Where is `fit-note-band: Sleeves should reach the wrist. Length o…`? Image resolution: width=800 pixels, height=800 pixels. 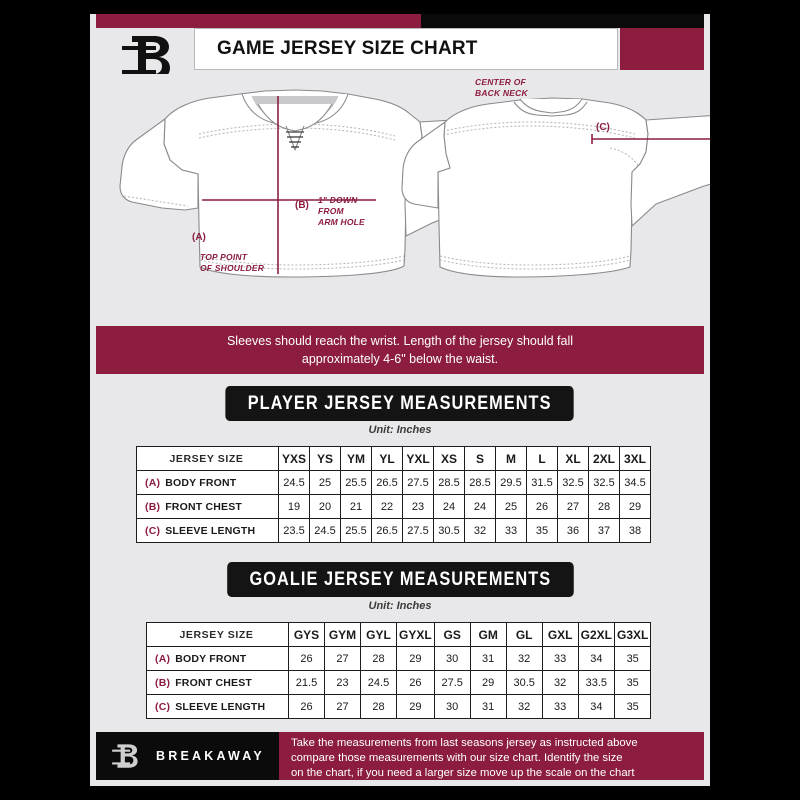 fit-note-band: Sleeves should reach the wrist. Length o… is located at coordinates (400, 350).